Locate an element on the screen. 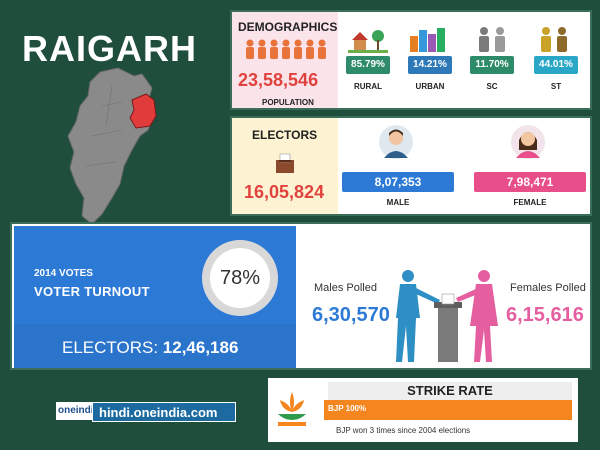  oneindia-logo: oneindia is located at coordinates (77, 411).